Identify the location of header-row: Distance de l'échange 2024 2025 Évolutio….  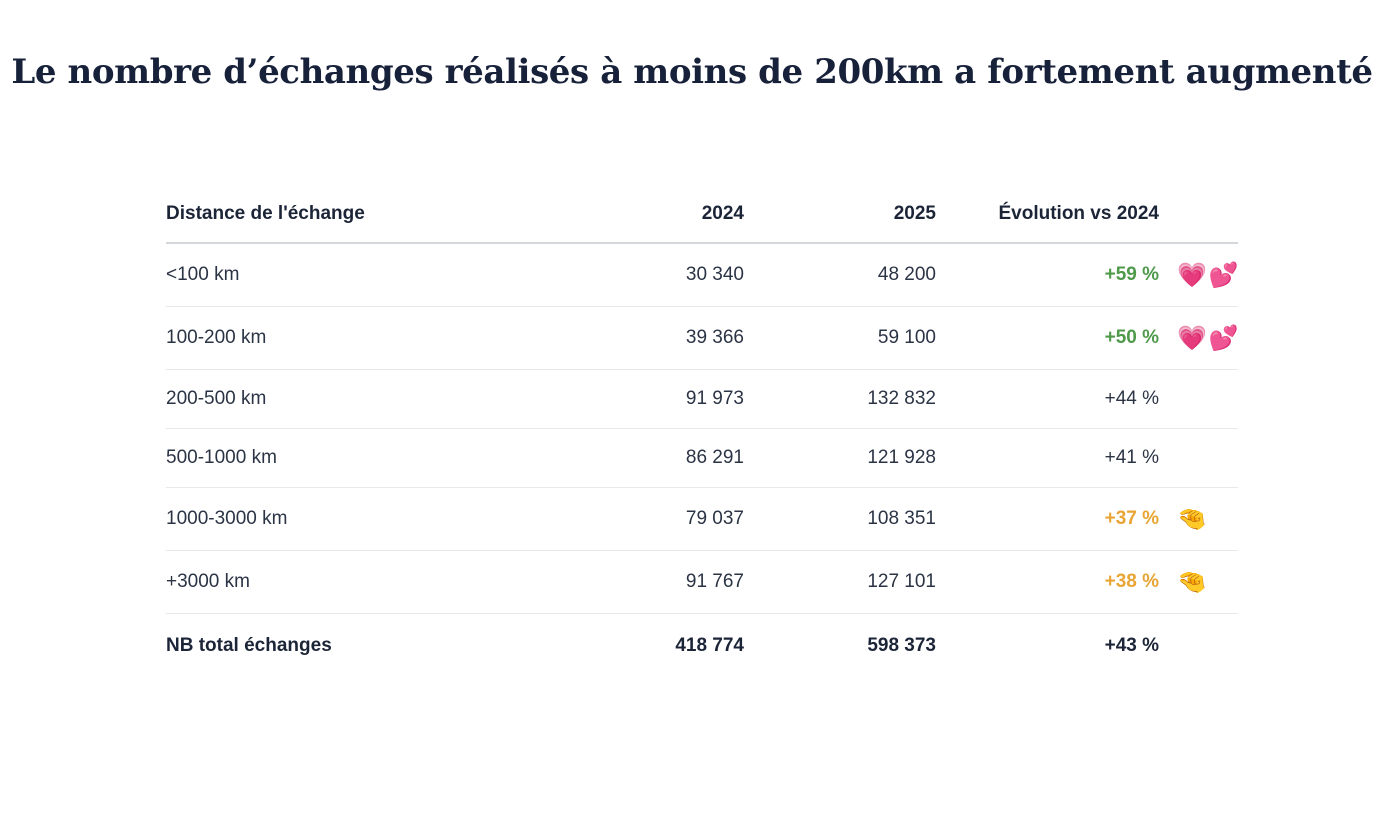
(702, 215).